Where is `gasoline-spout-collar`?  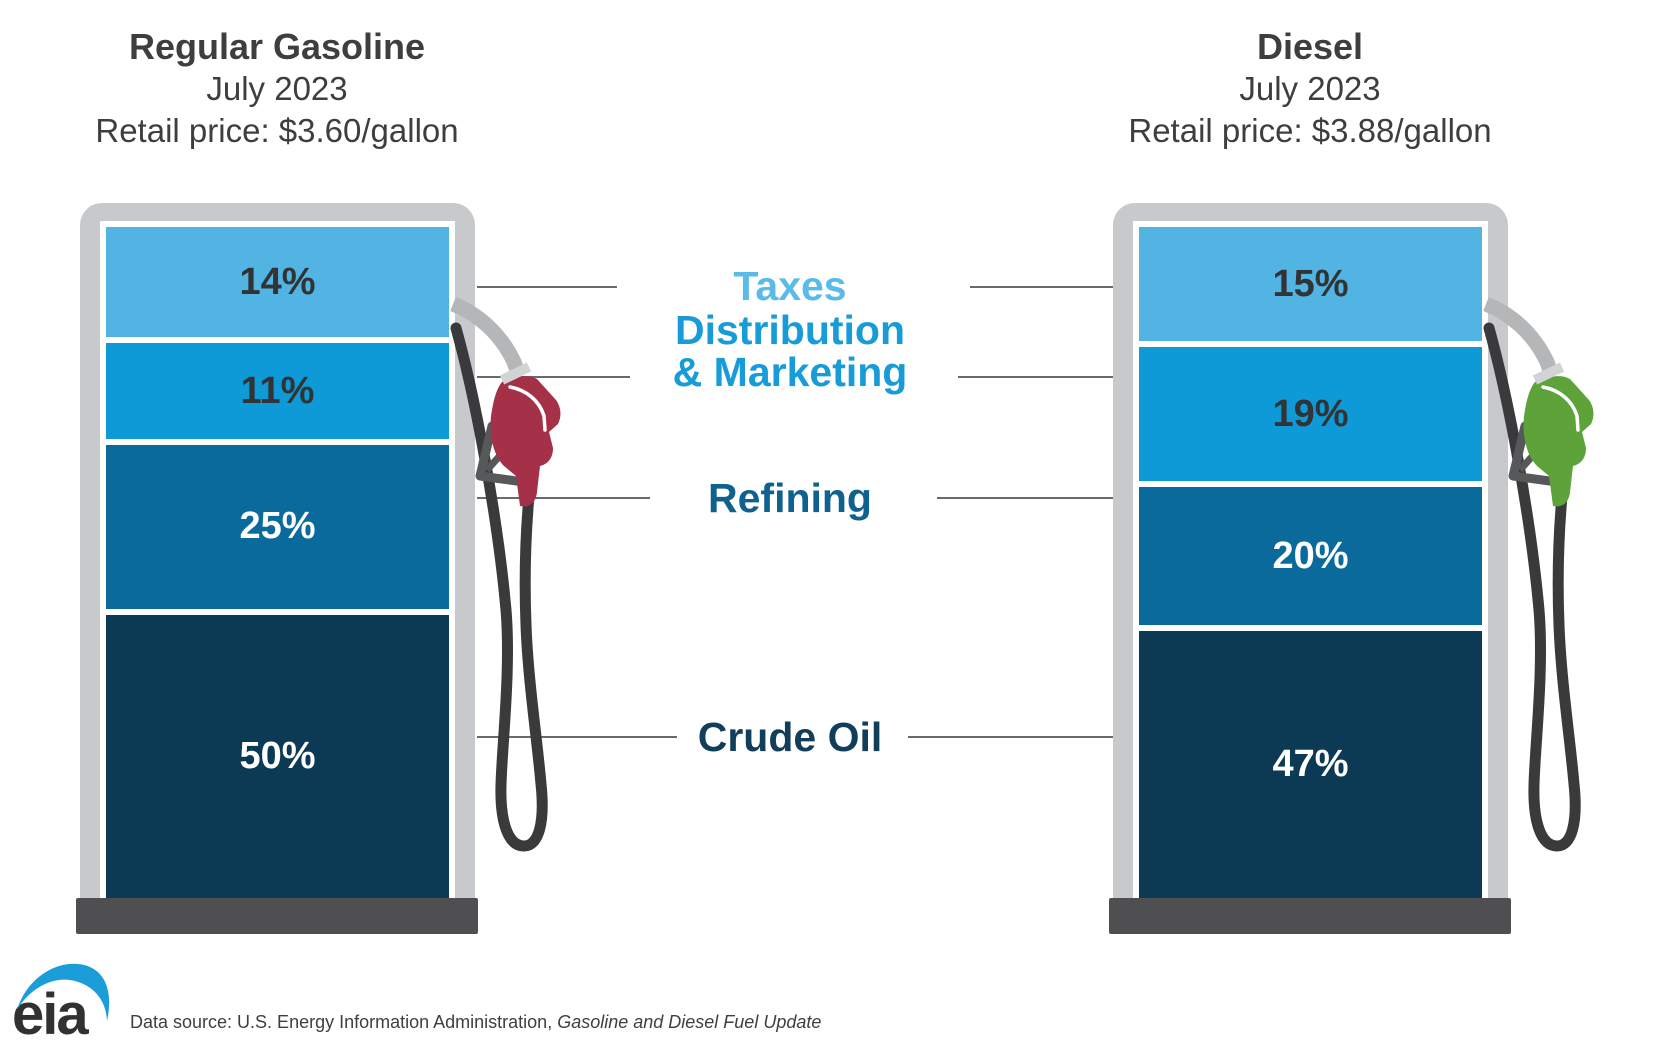
gasoline-spout-collar is located at coordinates (515, 373).